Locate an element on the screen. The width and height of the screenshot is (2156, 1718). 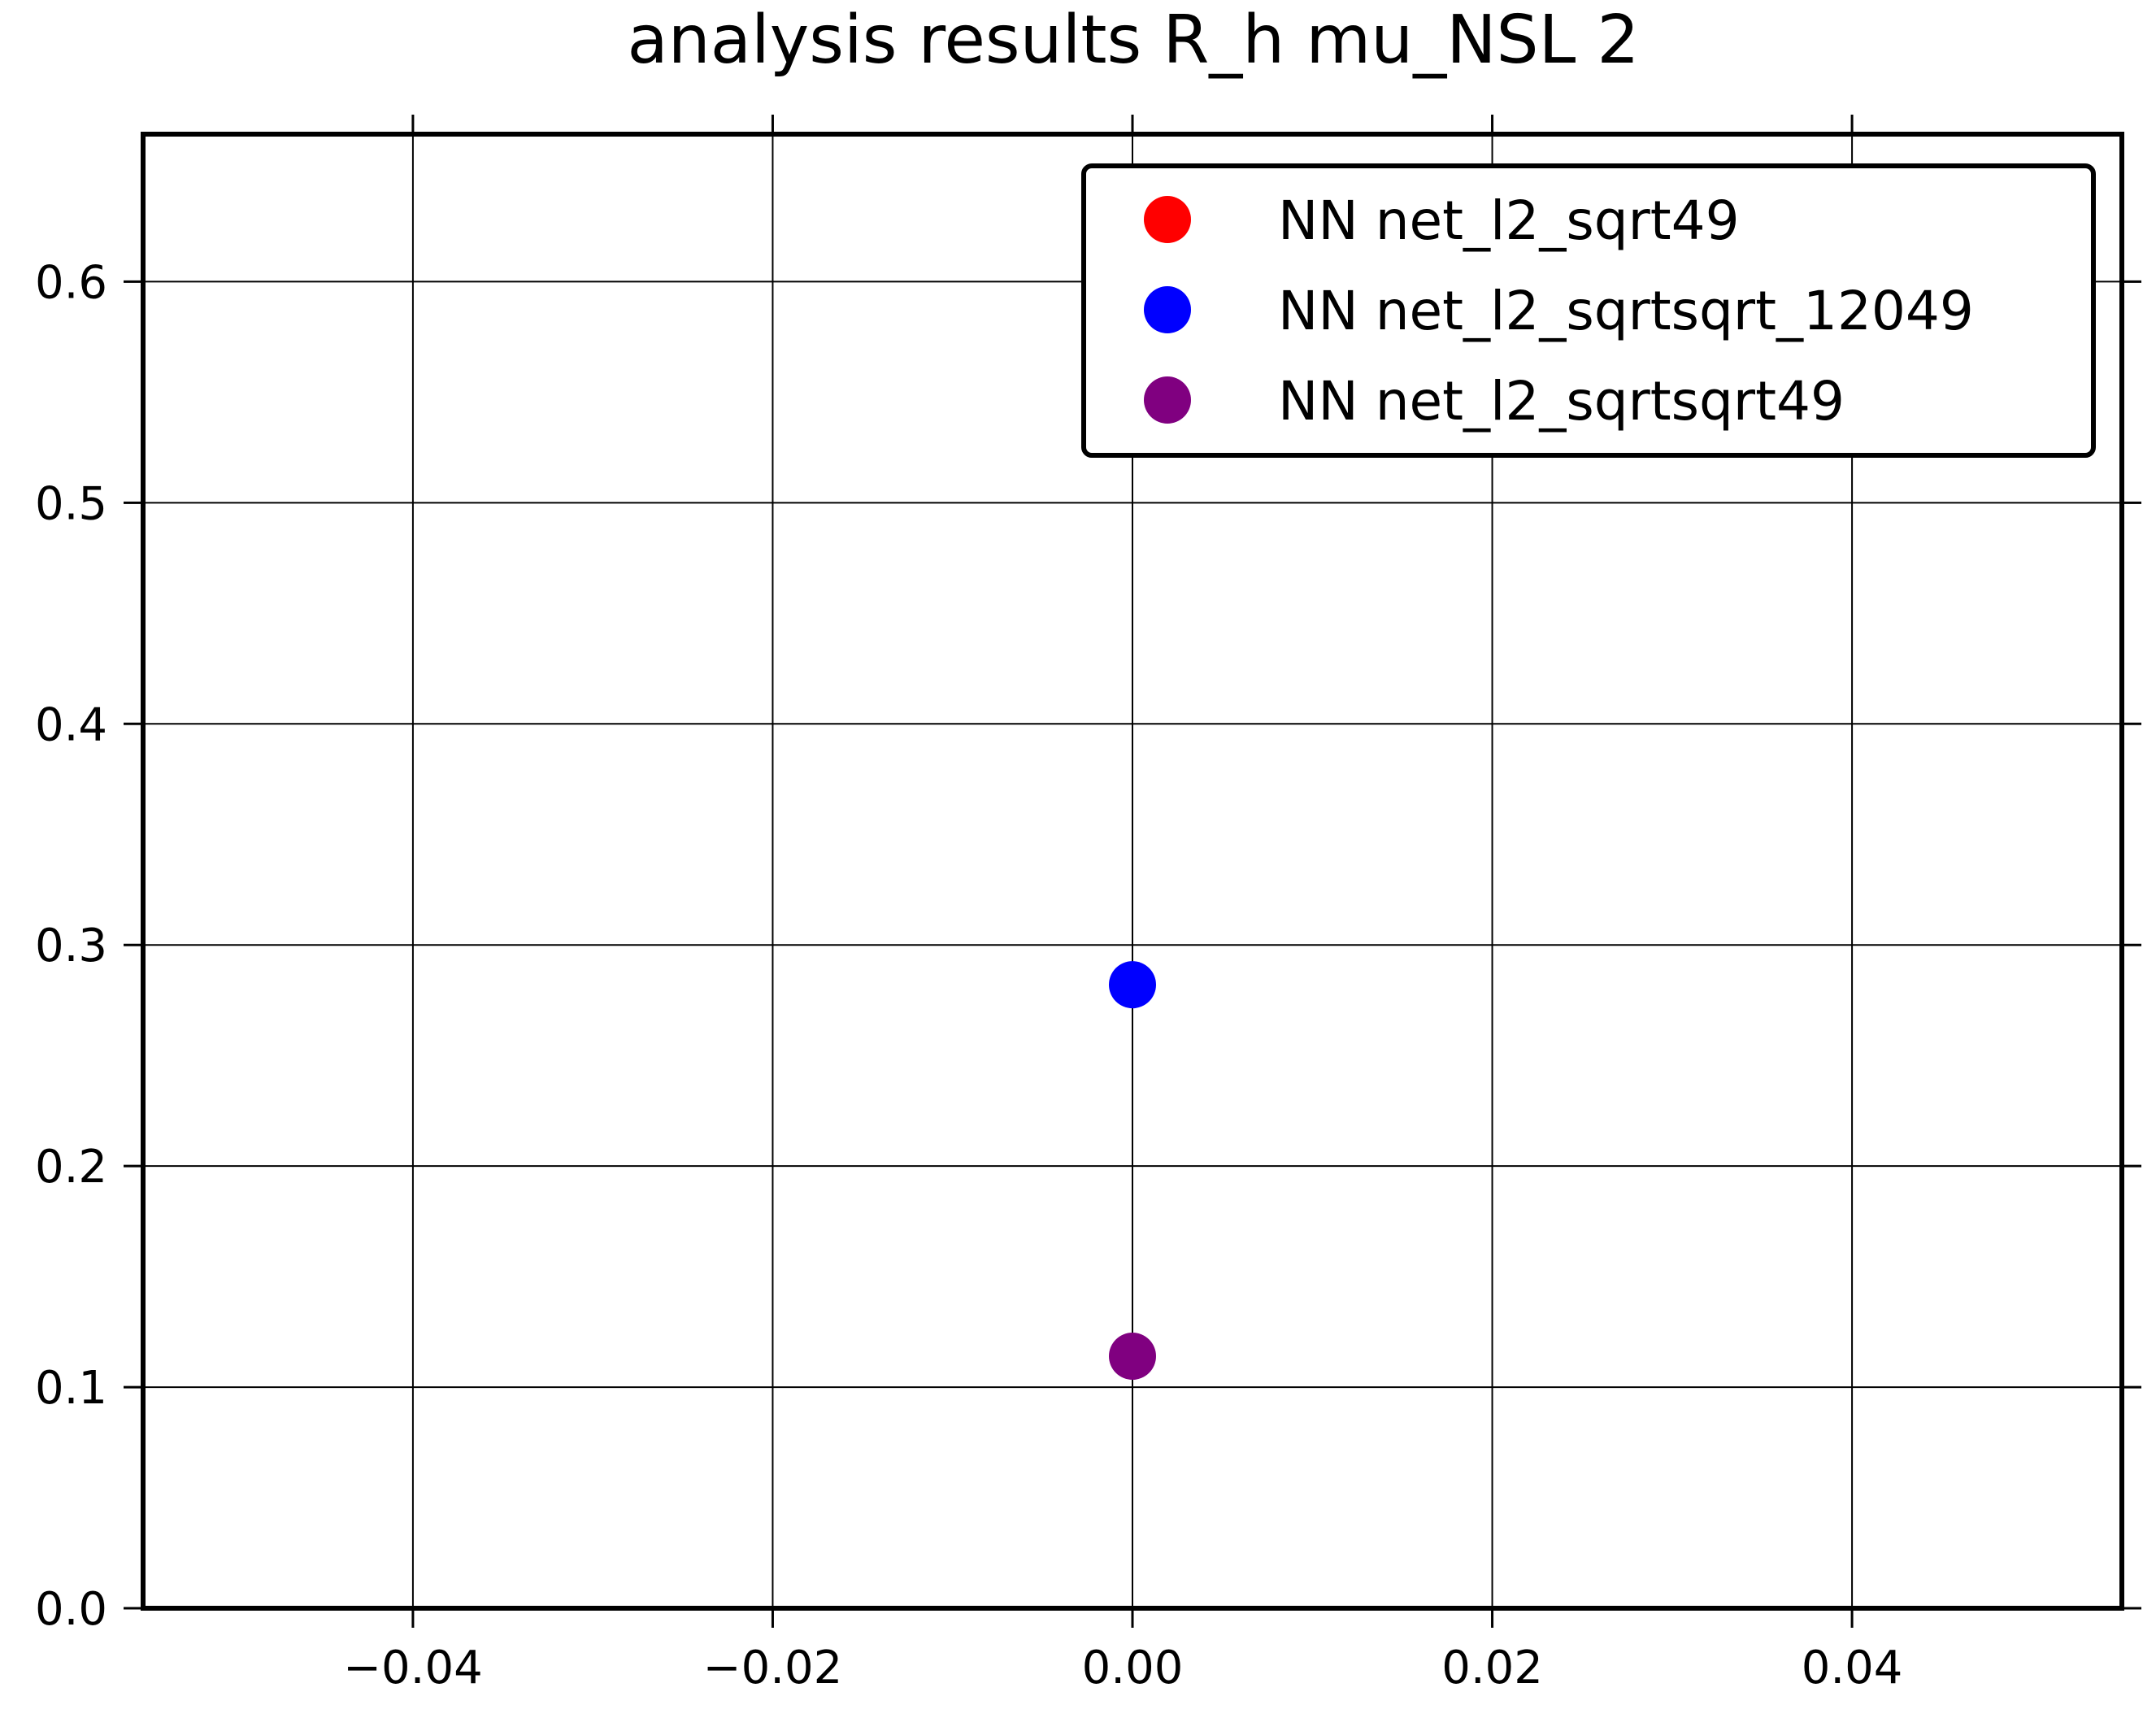
y-tick-label: 0.4 is located at coordinates (71, 724).